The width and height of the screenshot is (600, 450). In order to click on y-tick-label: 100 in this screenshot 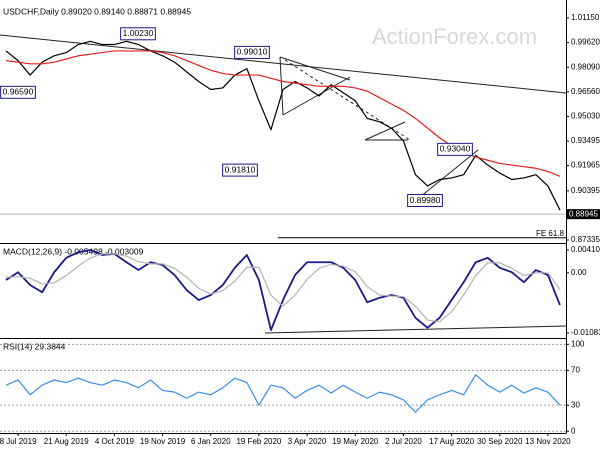, I will do `click(578, 343)`.